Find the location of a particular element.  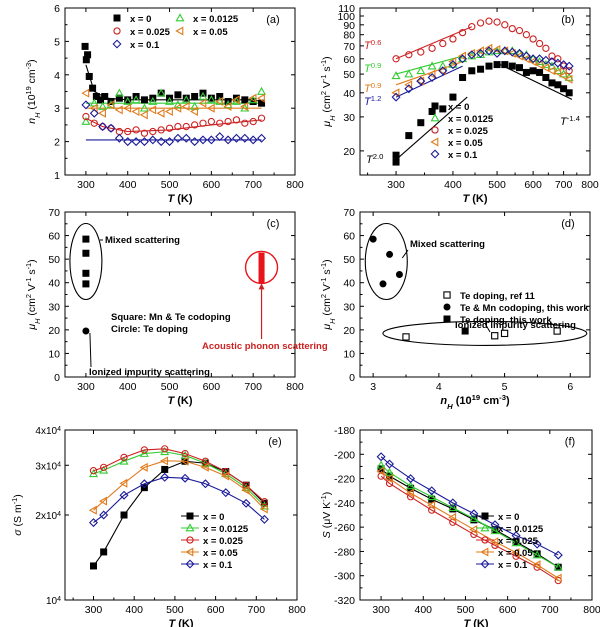

y-tick-label: -180 is located at coordinates (344, 431).